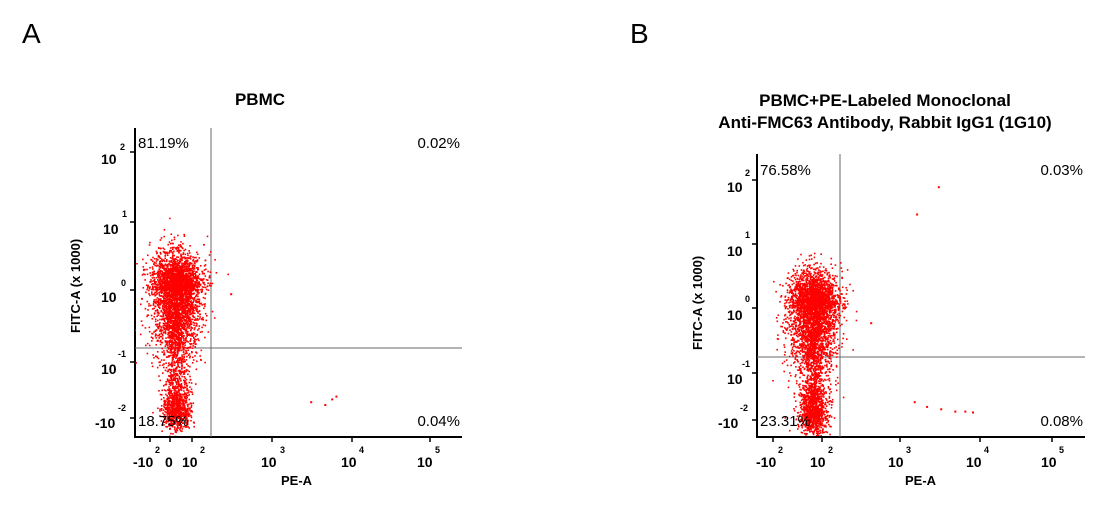 This screenshot has height=508, width=1113. What do you see at coordinates (231, 294) in the screenshot?
I see `outlier-point` at bounding box center [231, 294].